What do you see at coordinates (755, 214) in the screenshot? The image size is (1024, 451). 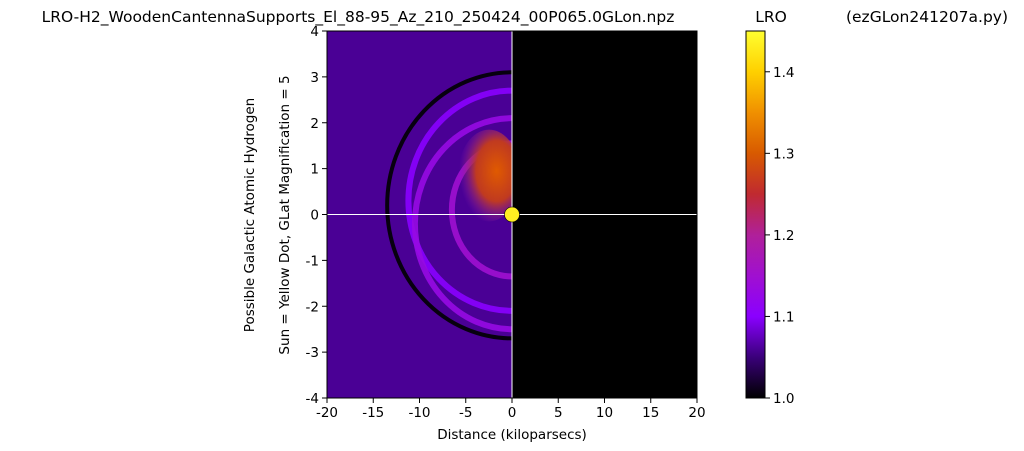 I see `colorbar` at bounding box center [755, 214].